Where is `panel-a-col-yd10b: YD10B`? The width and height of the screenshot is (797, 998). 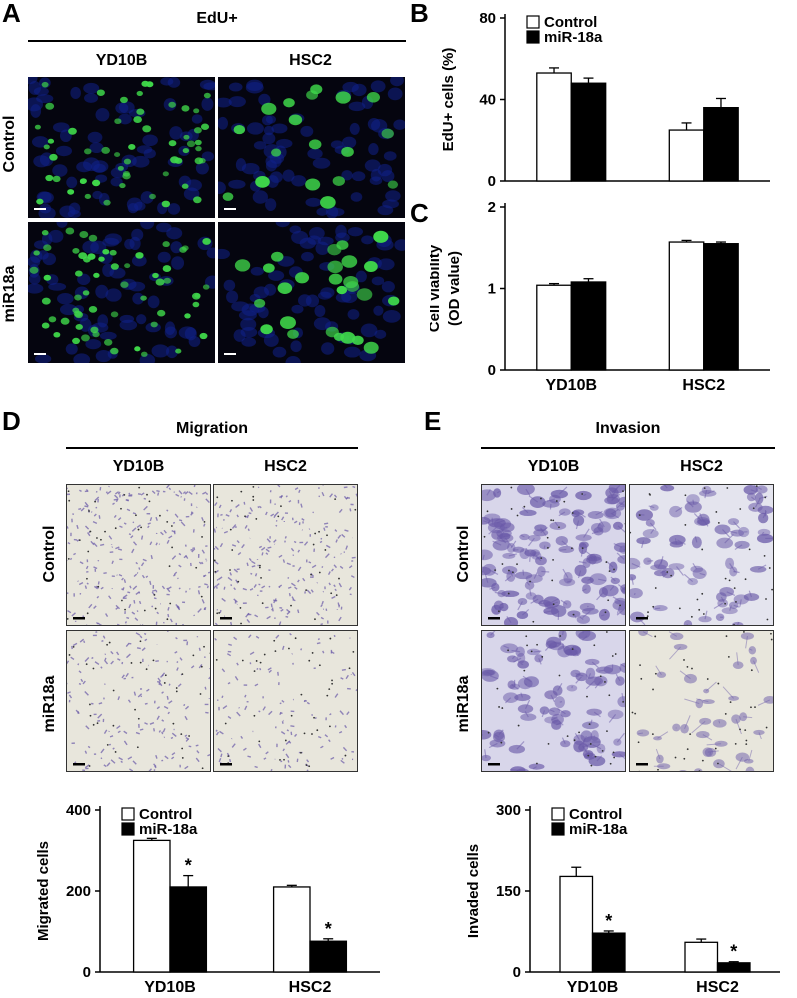 panel-a-col-yd10b: YD10B is located at coordinates (121, 60).